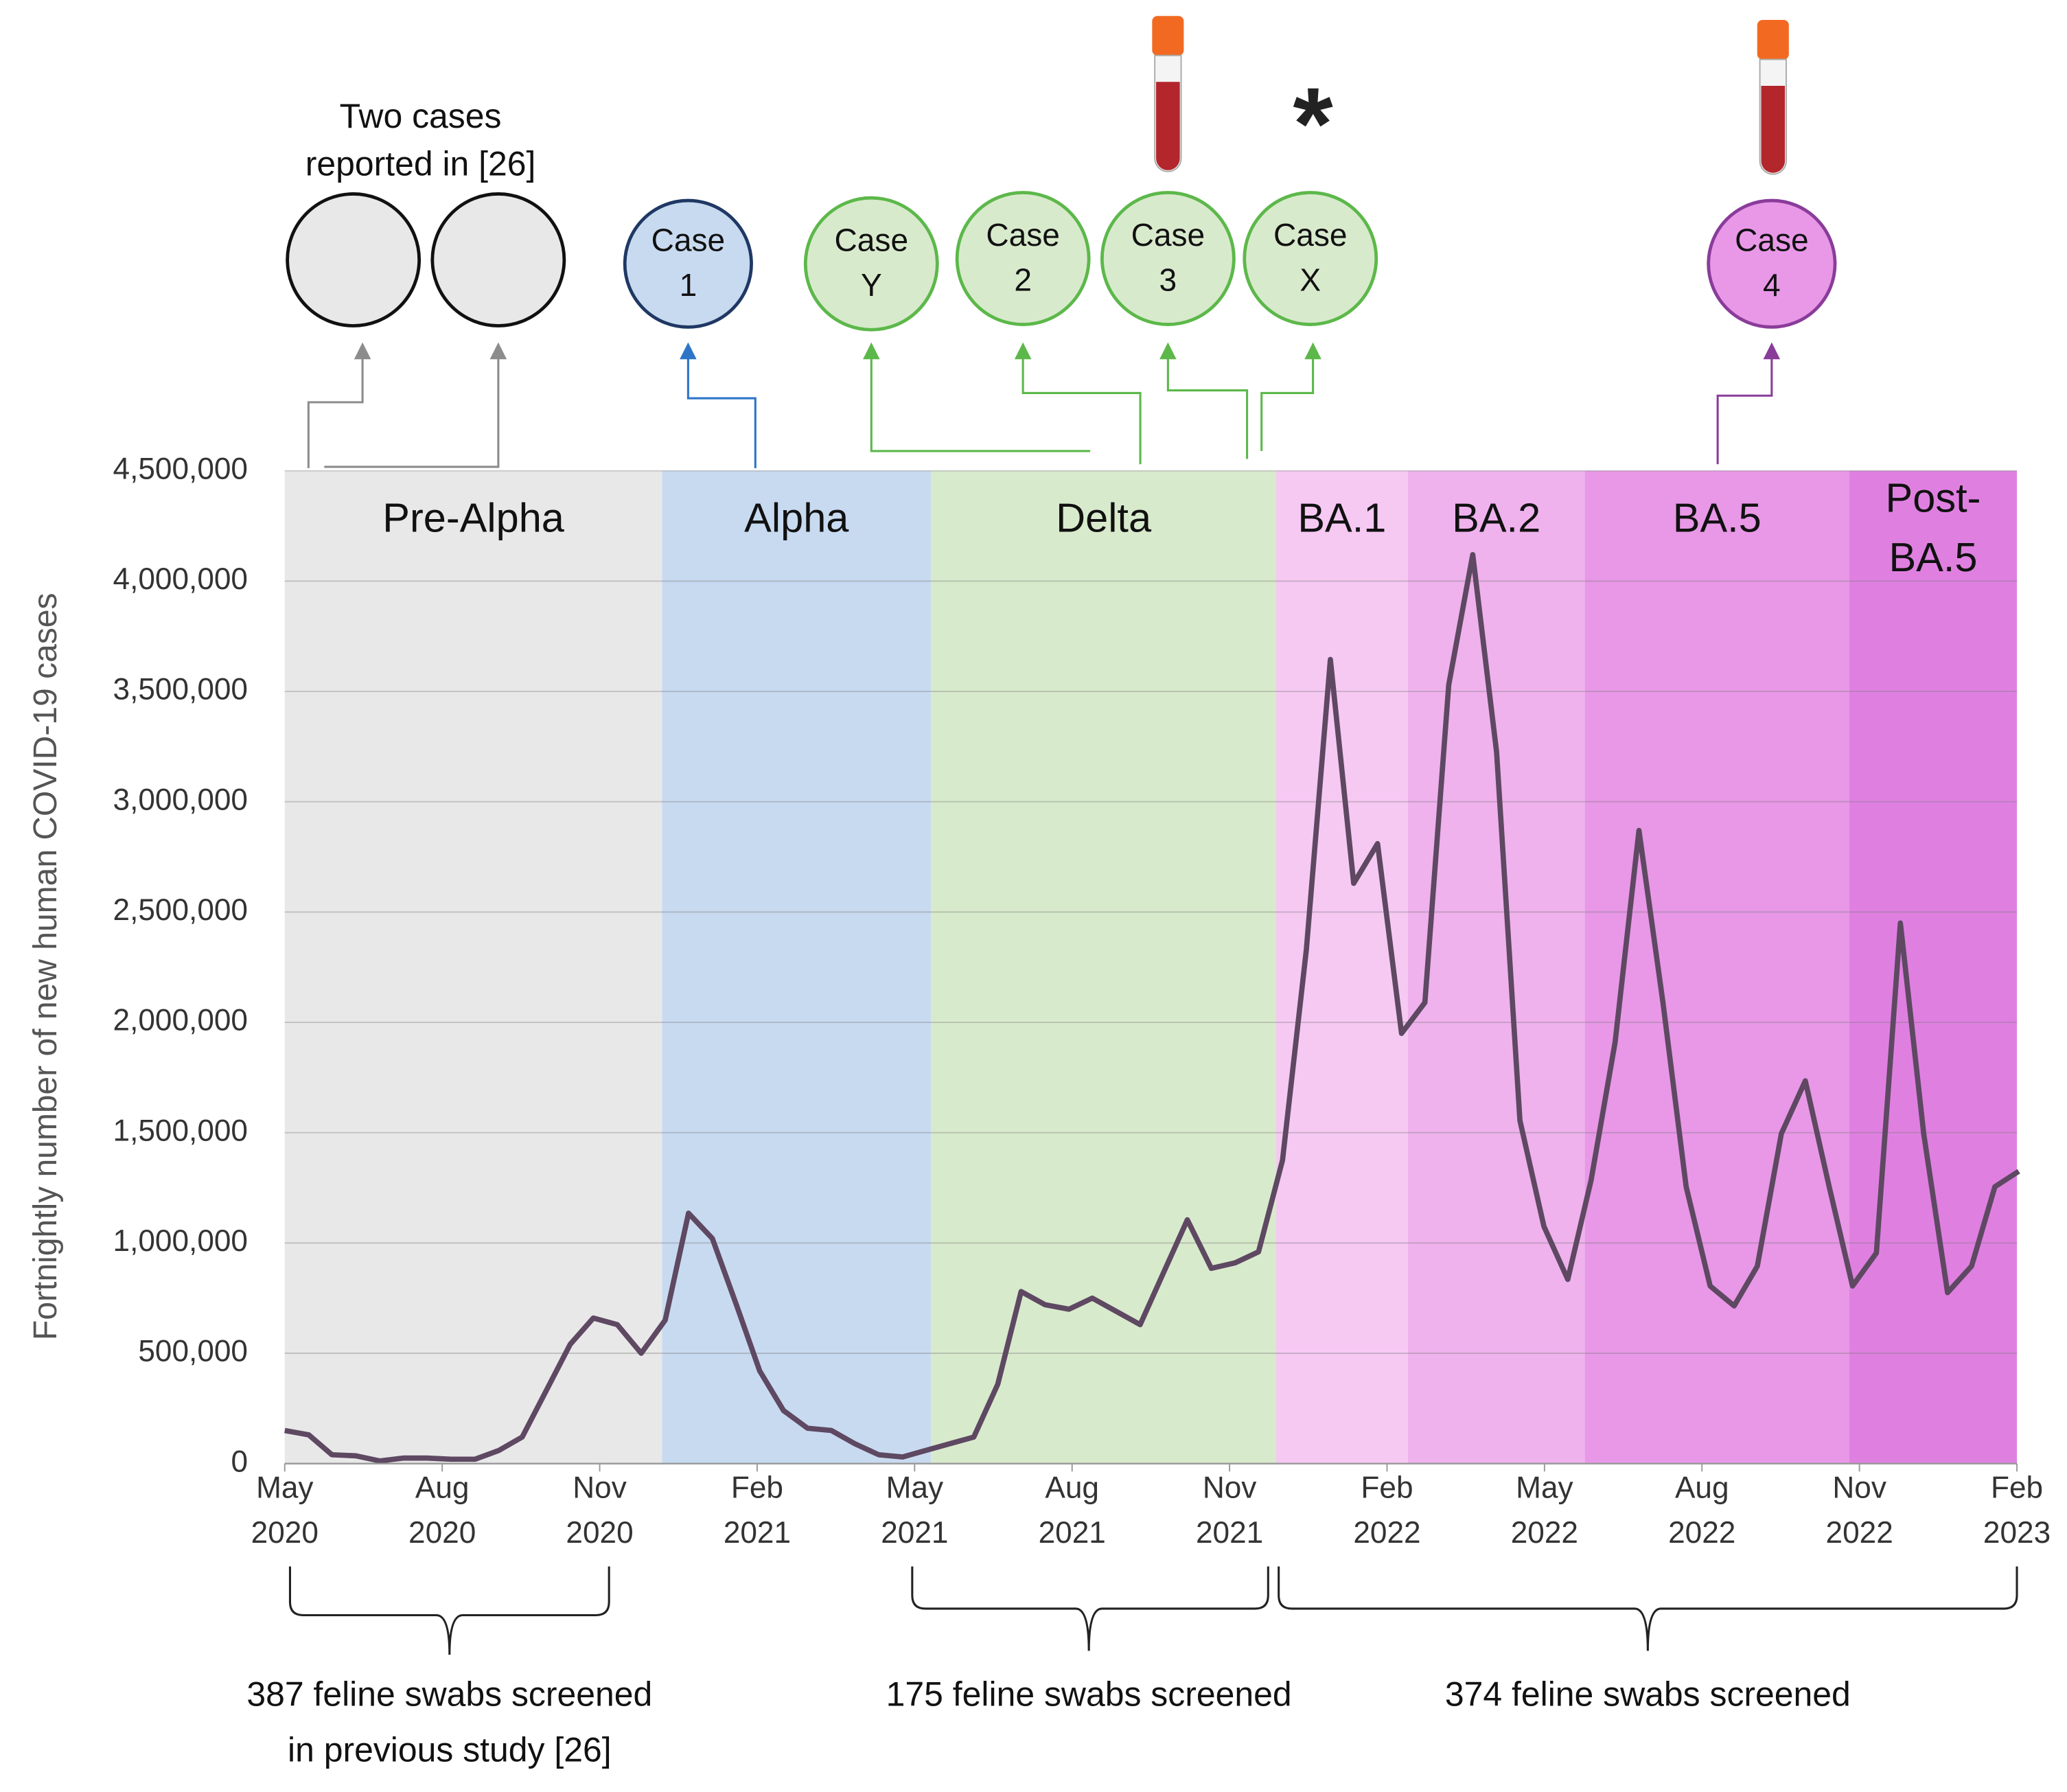 Image resolution: width=2067 pixels, height=1792 pixels. Describe the element at coordinates (181, 1241) in the screenshot. I see `y-tick-label: 1,000,000` at that location.